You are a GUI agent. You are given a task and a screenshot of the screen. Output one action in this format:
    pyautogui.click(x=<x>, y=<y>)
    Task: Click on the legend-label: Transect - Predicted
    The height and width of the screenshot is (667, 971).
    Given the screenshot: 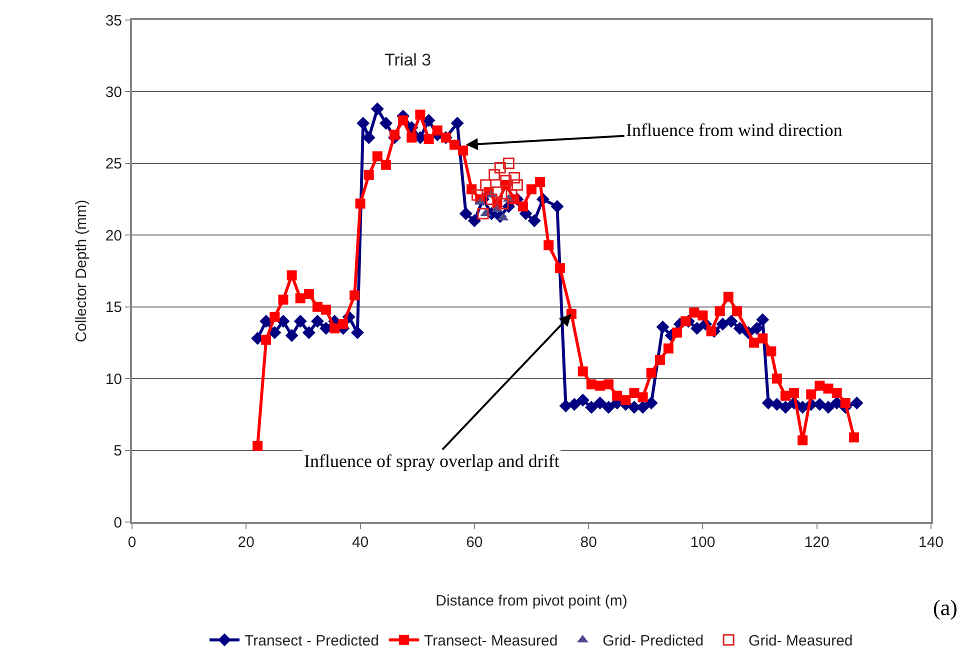 What is the action you would take?
    pyautogui.click(x=311, y=641)
    